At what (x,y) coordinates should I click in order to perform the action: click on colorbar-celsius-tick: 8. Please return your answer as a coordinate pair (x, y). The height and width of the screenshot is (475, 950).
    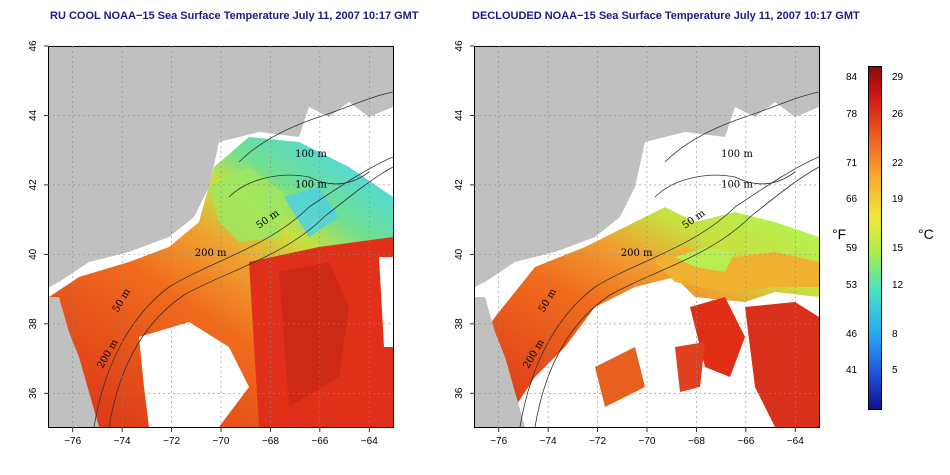
    Looking at the image, I should click on (895, 334).